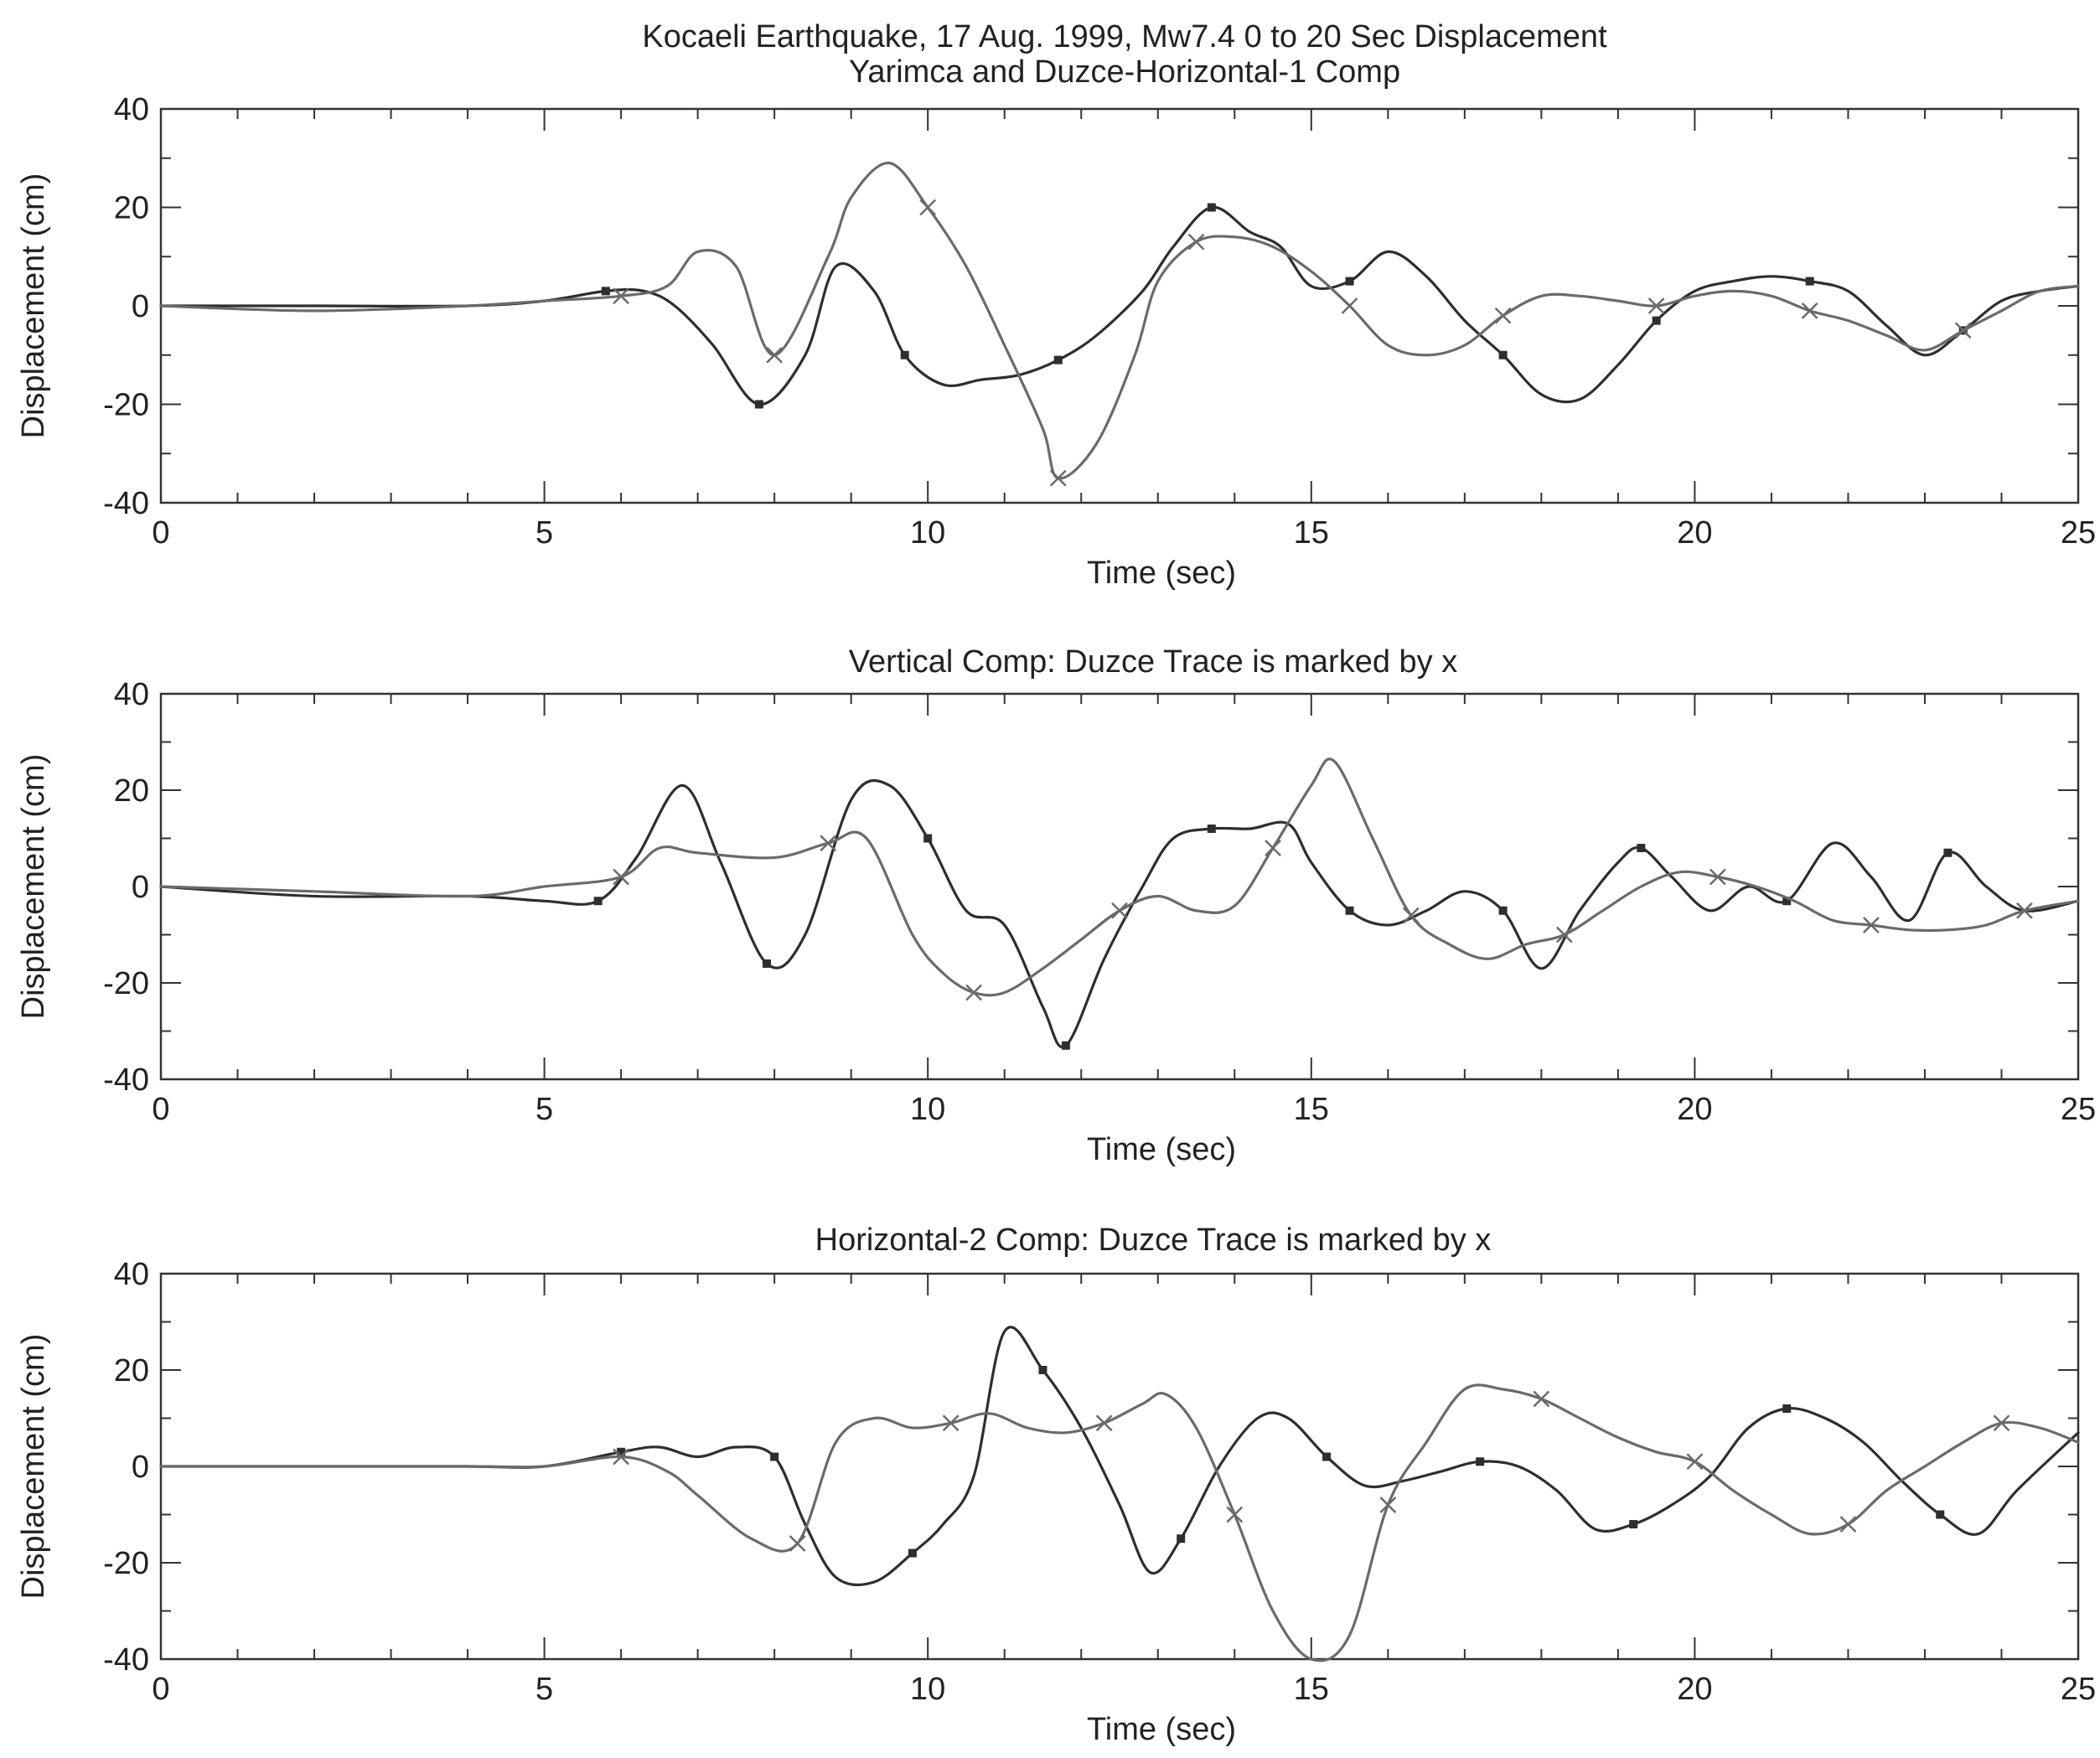  I want to click on y-tick-label: -40, so click(126, 1660).